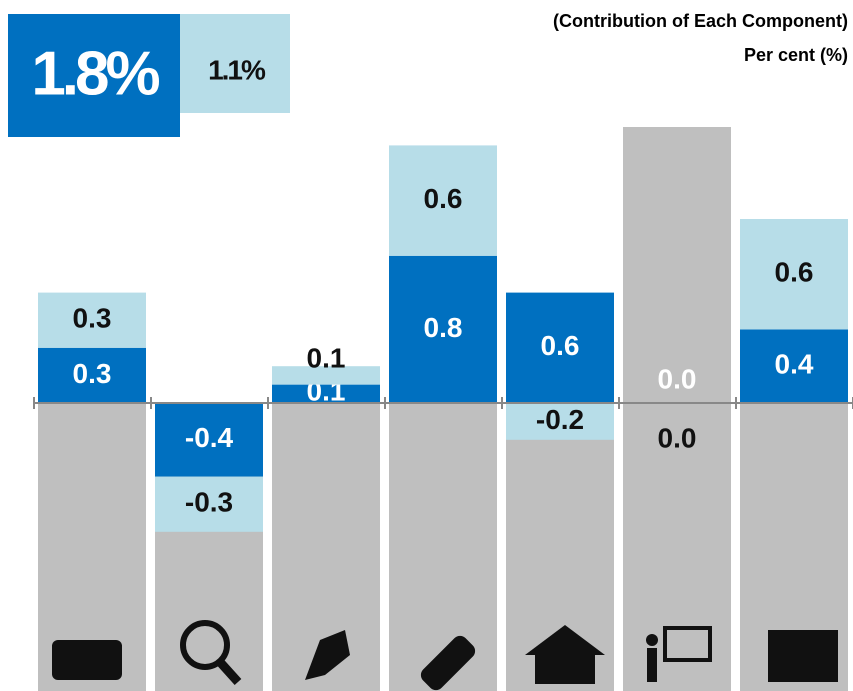  What do you see at coordinates (796, 55) in the screenshot?
I see `axis-label: Per cent (%)` at bounding box center [796, 55].